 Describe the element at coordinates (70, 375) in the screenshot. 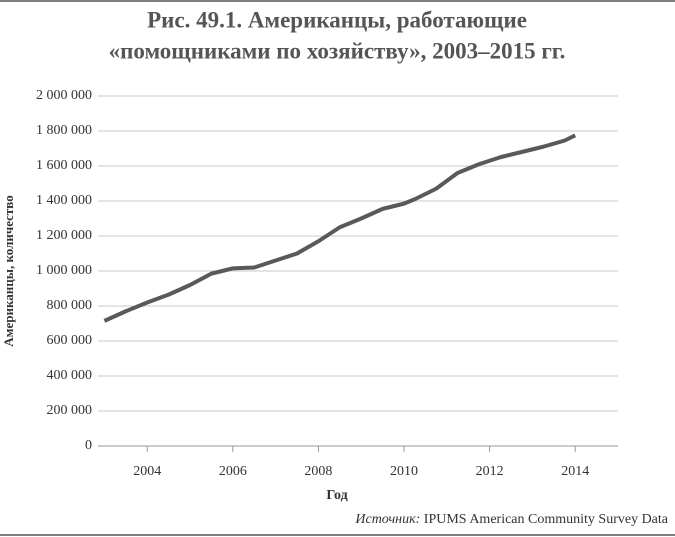

I see `y-tick-label: 400 000` at that location.